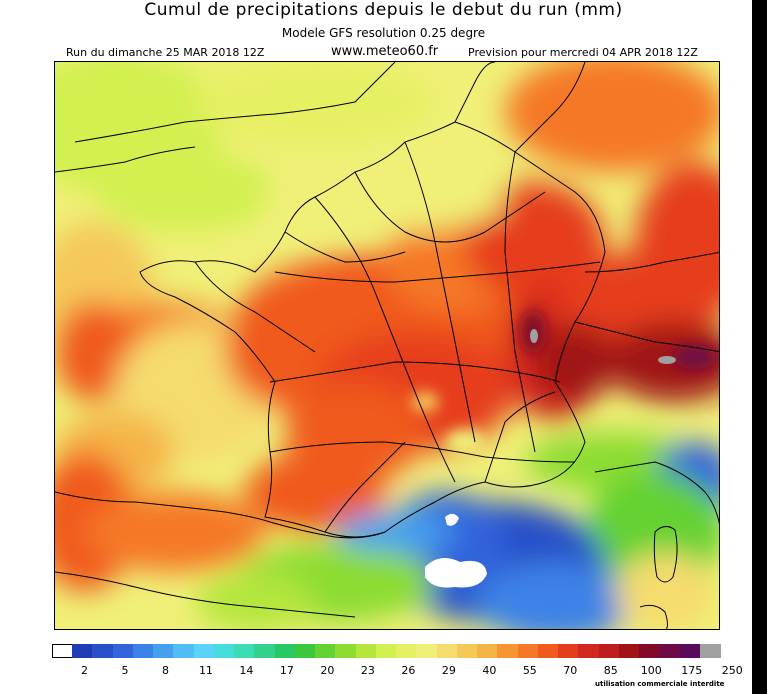 Image resolution: width=767 pixels, height=694 pixels. What do you see at coordinates (327, 670) in the screenshot?
I see `legend-tick-label: 20` at bounding box center [327, 670].